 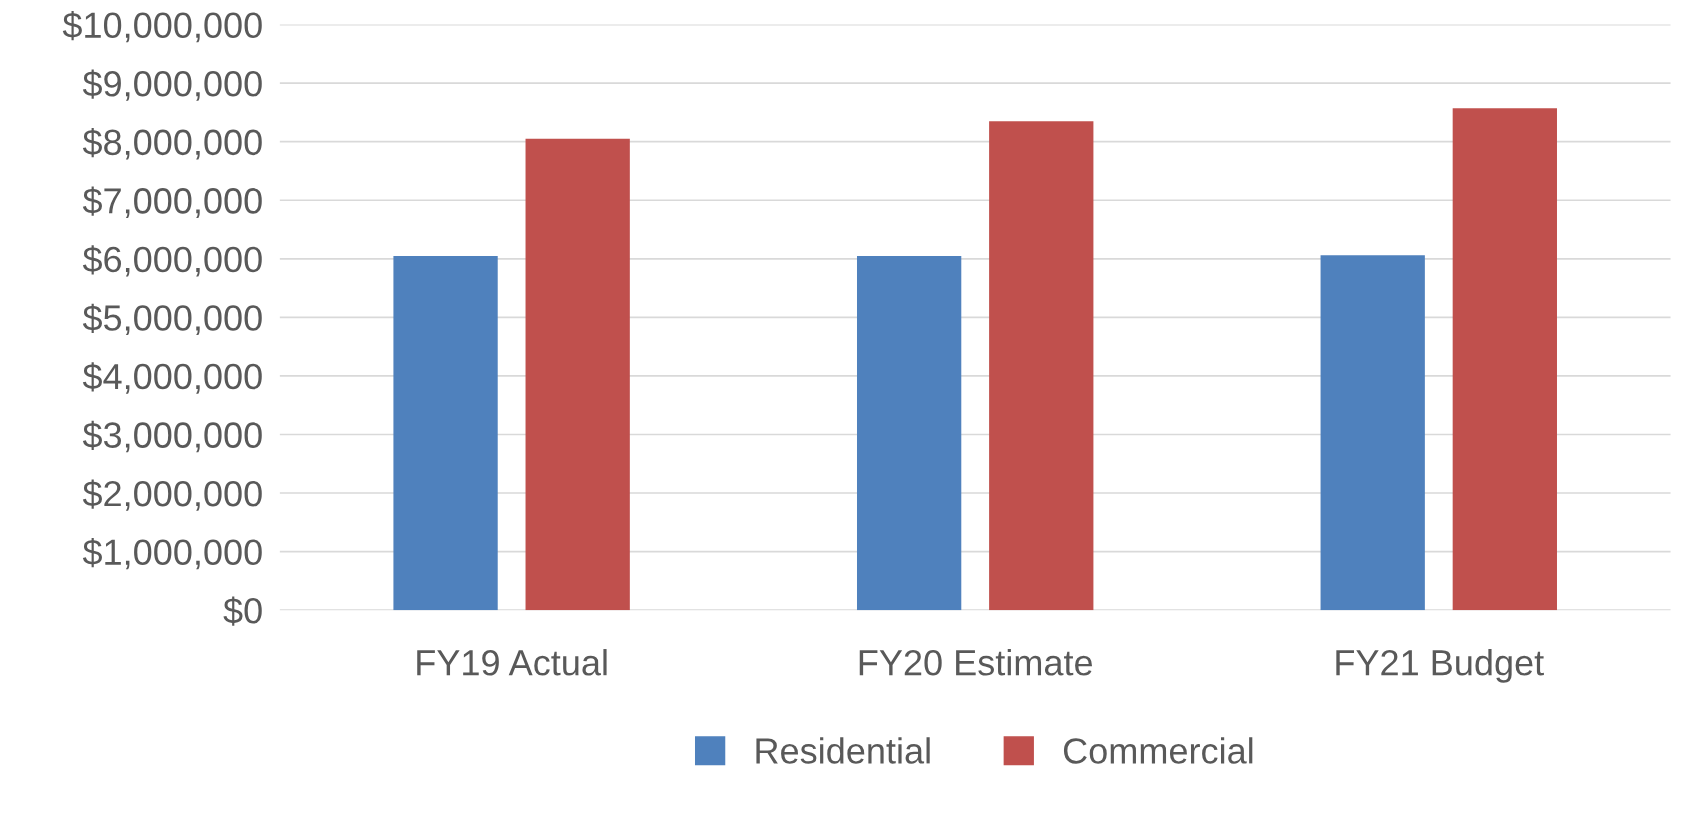 What do you see at coordinates (172, 495) in the screenshot?
I see `y-tick-label: $2,000,000` at bounding box center [172, 495].